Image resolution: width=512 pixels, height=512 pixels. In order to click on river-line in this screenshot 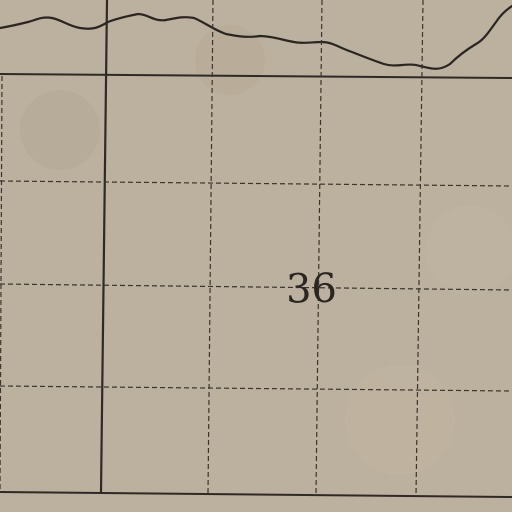, I will do `click(256, 37)`.